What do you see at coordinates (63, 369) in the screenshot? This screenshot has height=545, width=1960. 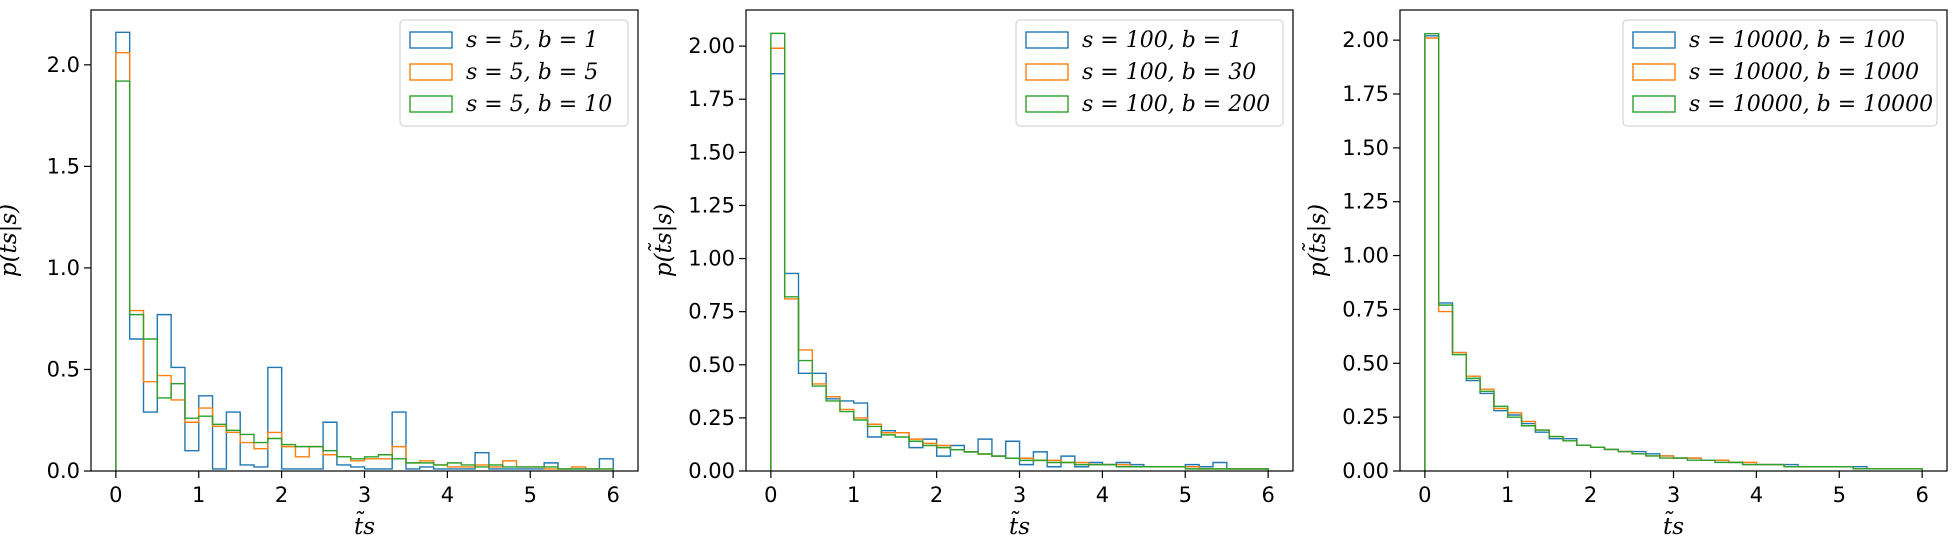 I see `y-tick-label: 0.5` at bounding box center [63, 369].